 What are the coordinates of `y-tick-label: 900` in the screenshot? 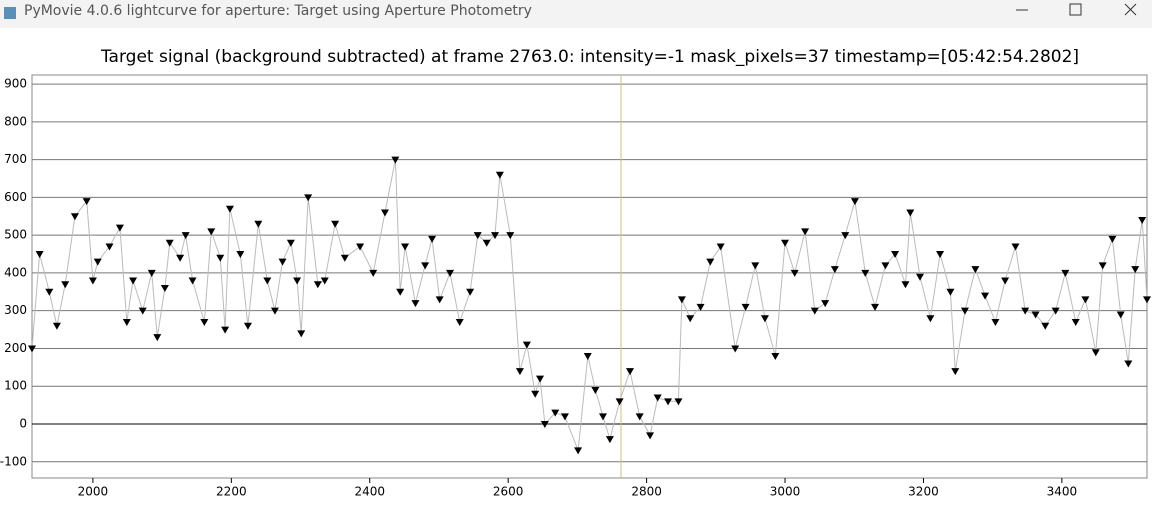 It's located at (15, 84).